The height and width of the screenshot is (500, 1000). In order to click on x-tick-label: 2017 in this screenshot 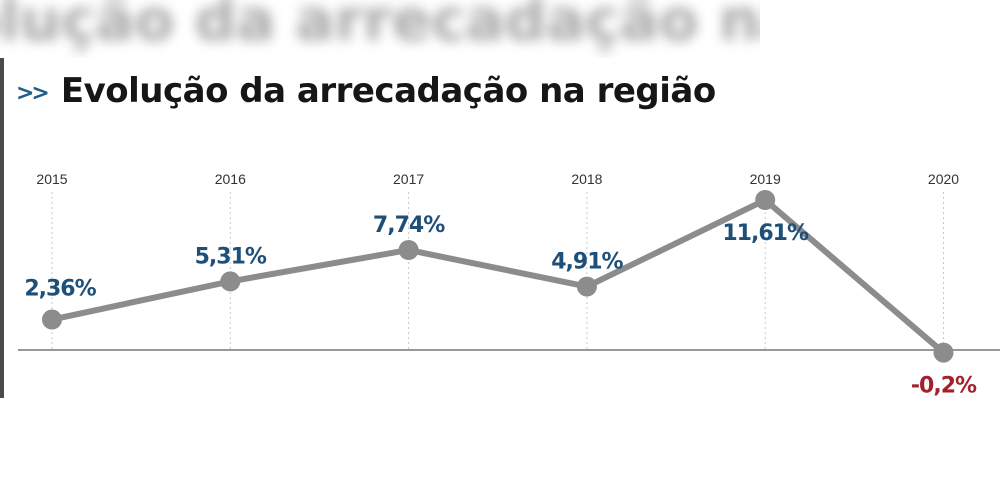, I will do `click(408, 179)`.